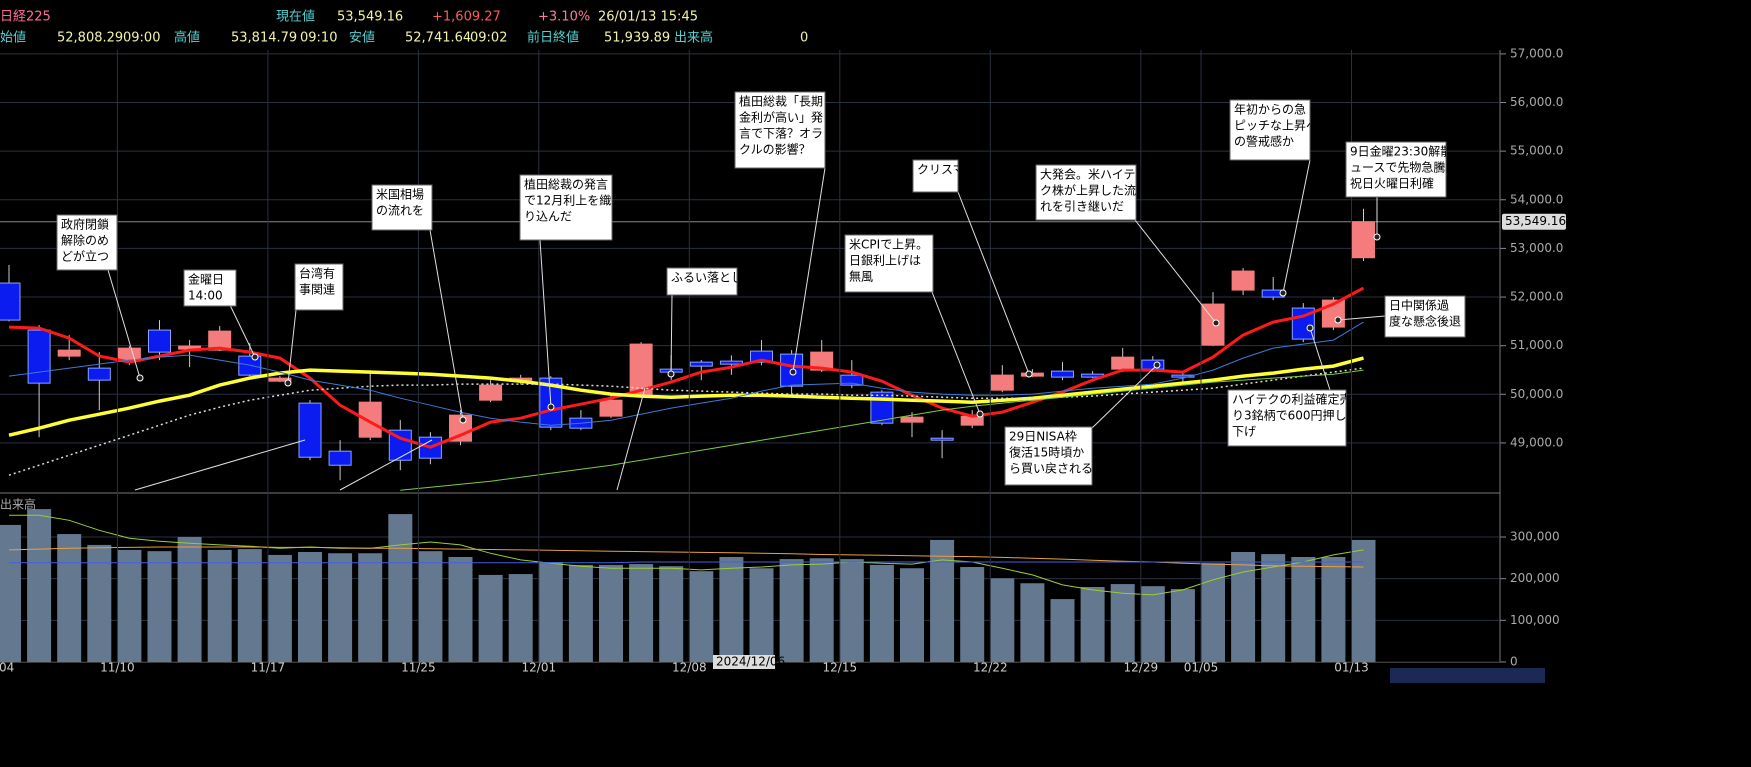 The height and width of the screenshot is (767, 1751). Describe the element at coordinates (693, 38) in the screenshot. I see `label: 出来高` at that location.